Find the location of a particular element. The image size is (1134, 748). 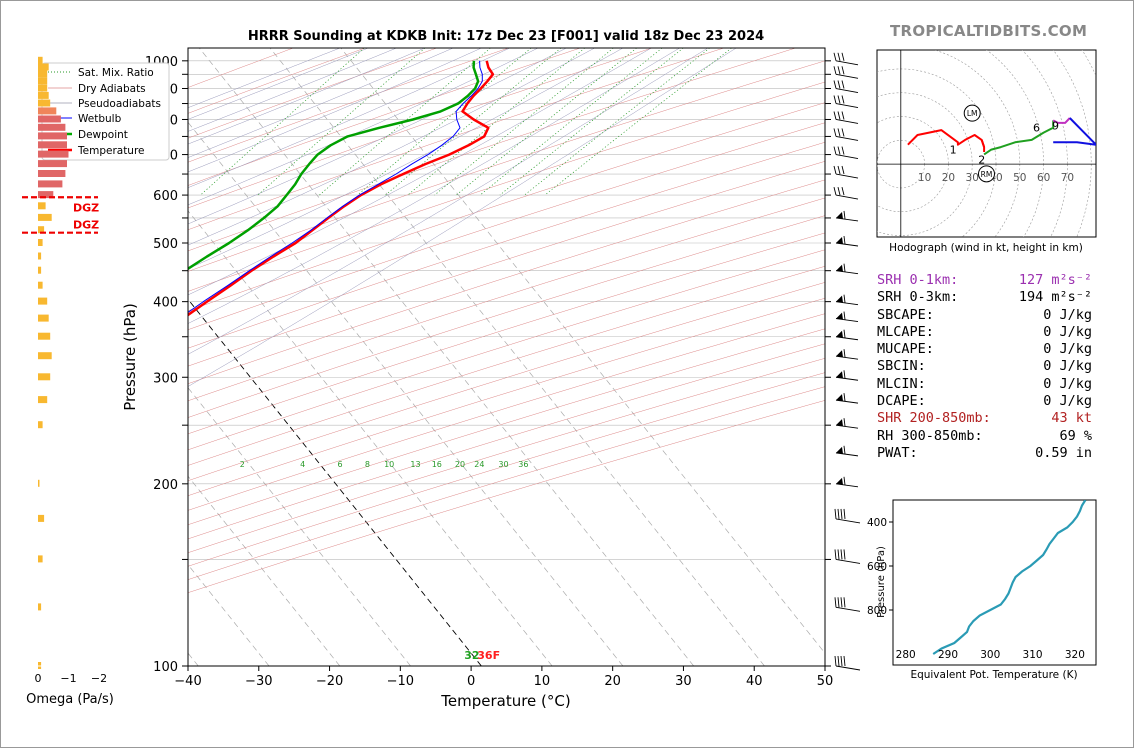

legend-label-dry: Dry Adiabats is located at coordinates (112, 89).